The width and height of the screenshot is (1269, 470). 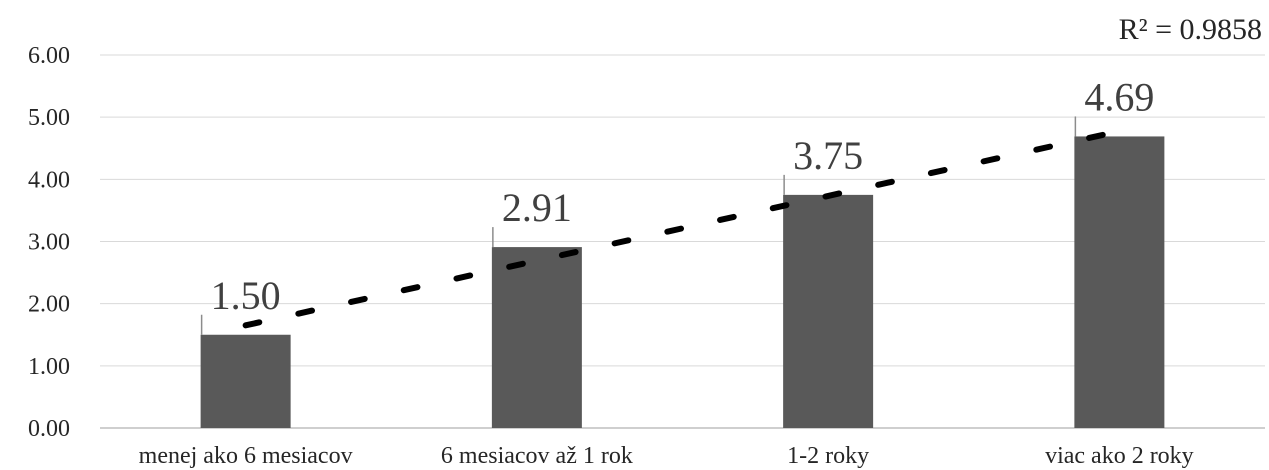 I want to click on data-label: 2.91, so click(x=537, y=207).